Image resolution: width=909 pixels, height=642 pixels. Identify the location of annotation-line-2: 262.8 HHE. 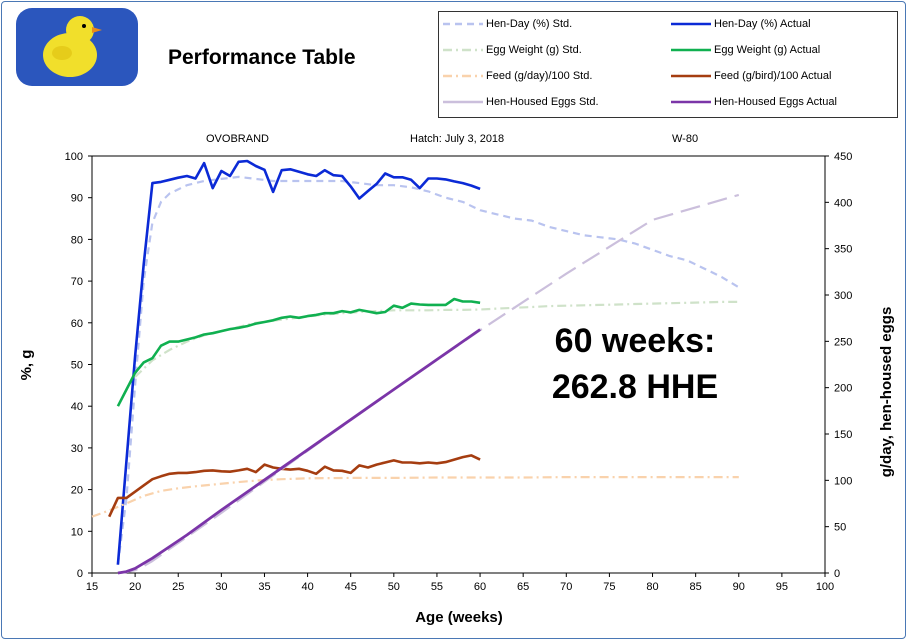
(635, 387).